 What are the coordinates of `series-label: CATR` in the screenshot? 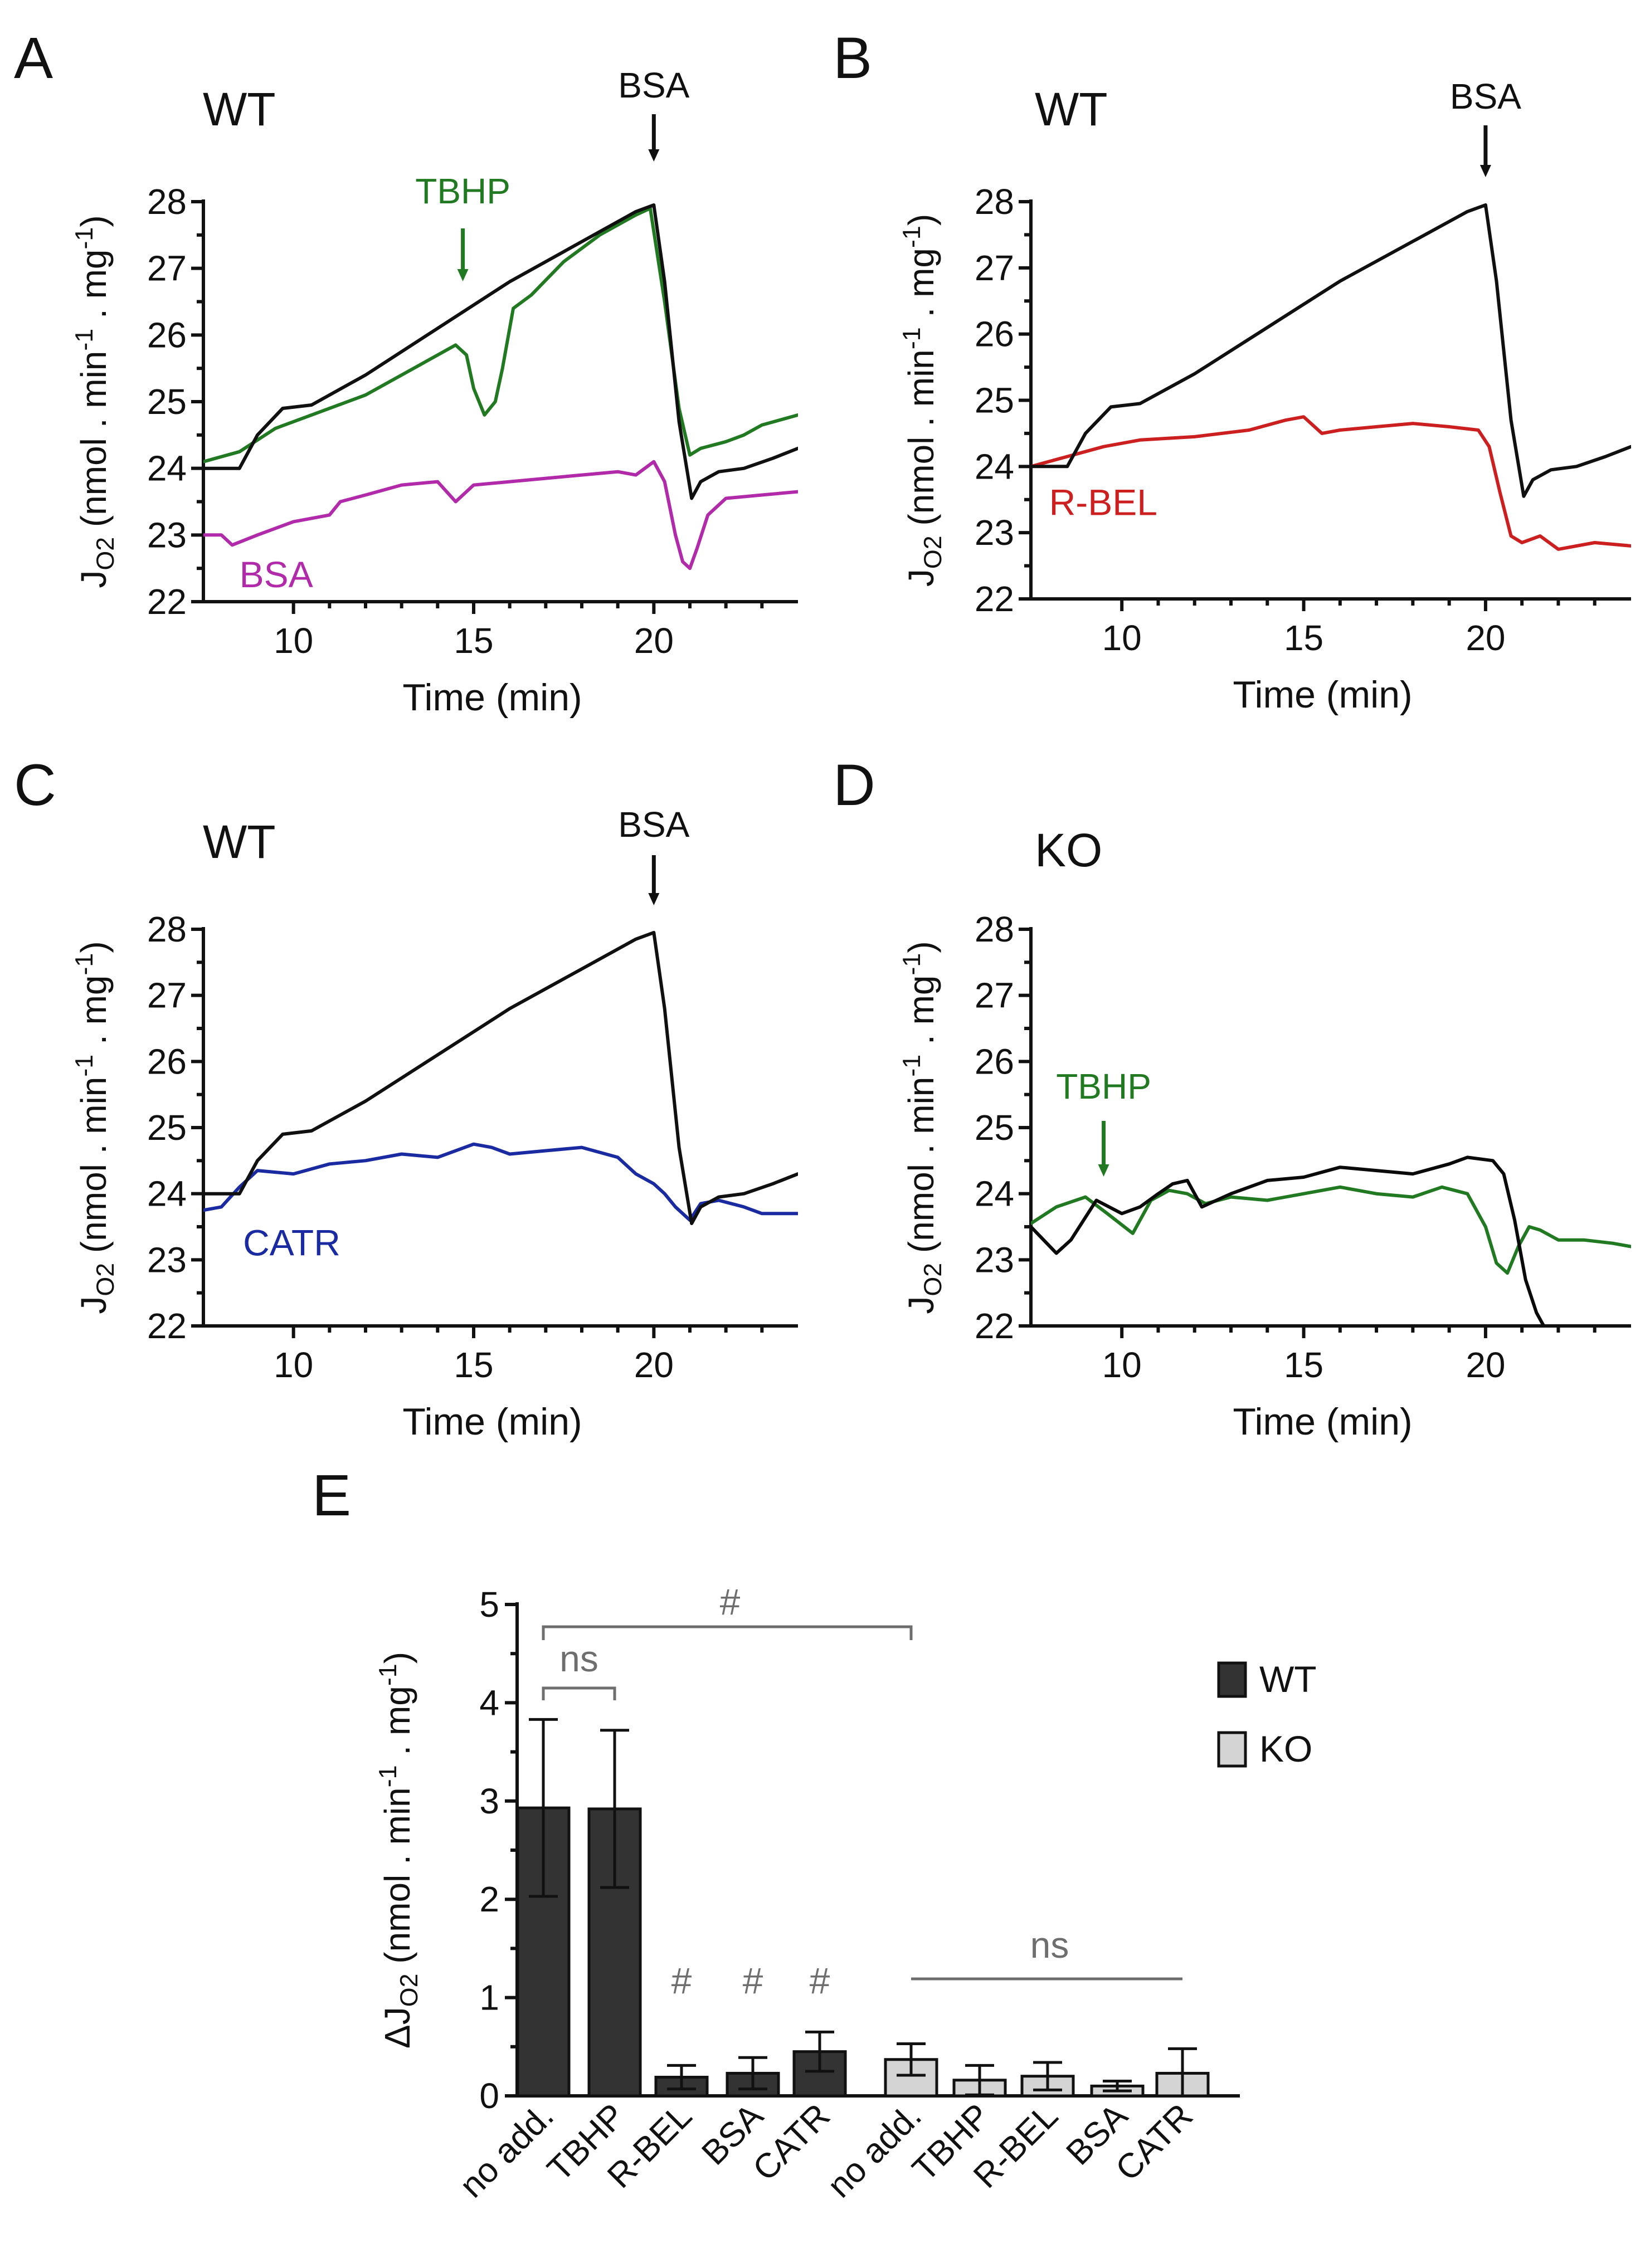 It's located at (291, 1243).